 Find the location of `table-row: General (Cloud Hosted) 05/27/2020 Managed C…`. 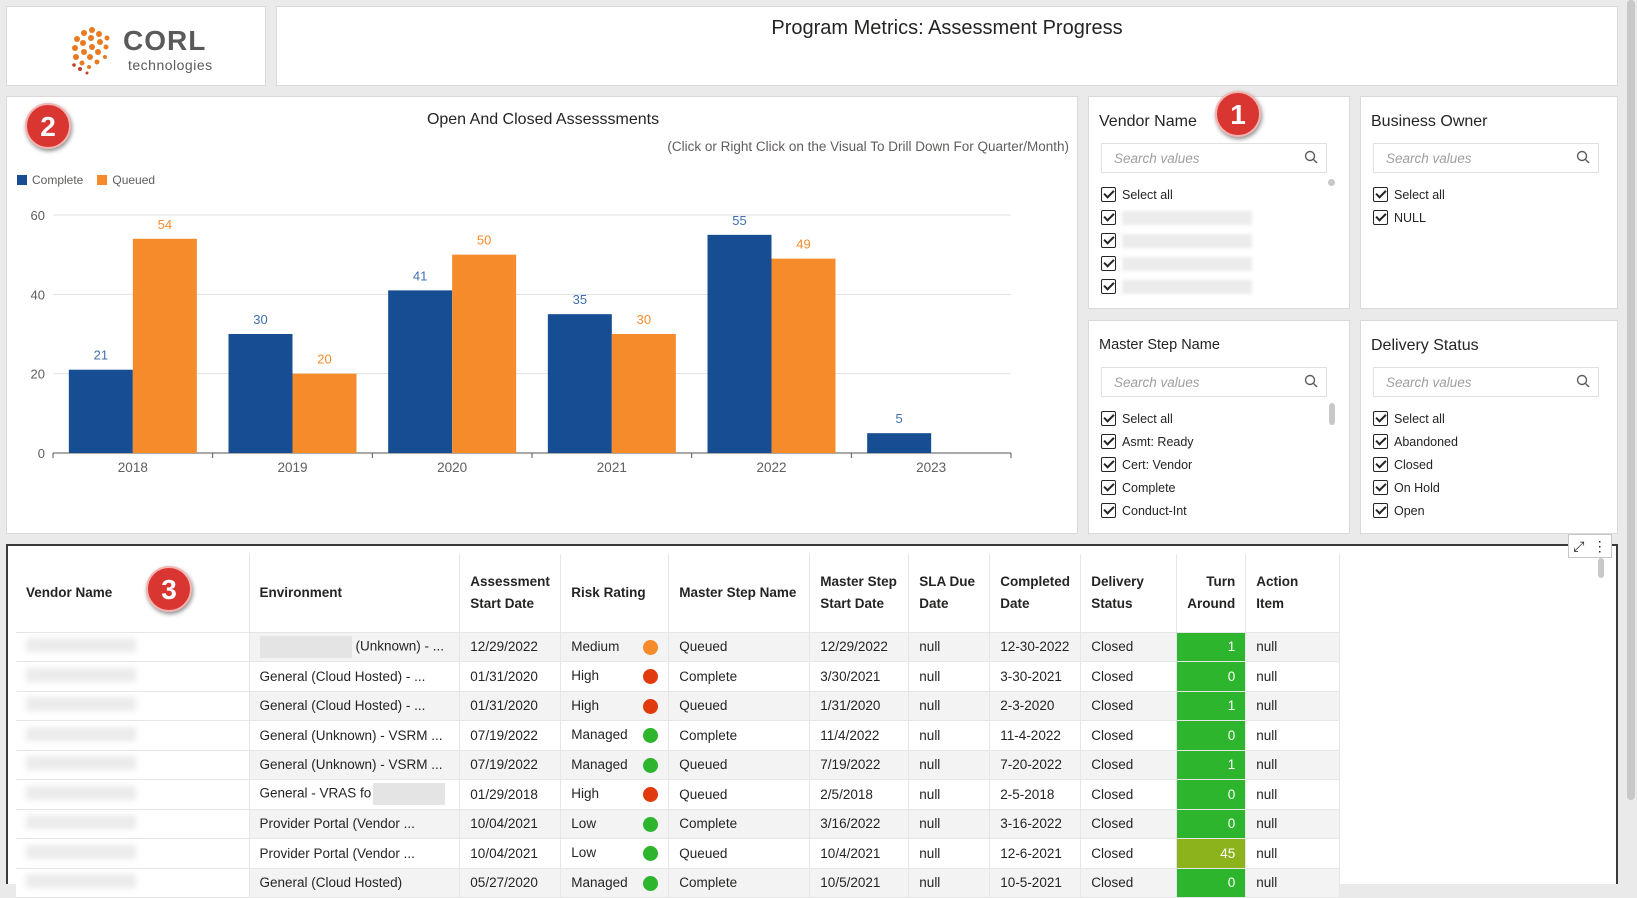

table-row: General (Cloud Hosted) 05/27/2020 Managed C… is located at coordinates (678, 883).